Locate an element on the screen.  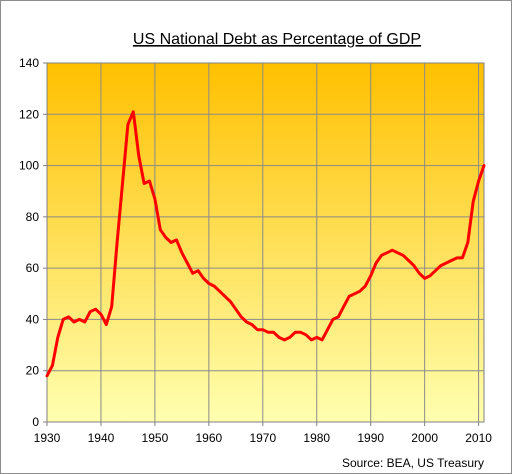
x-tick-label: 1960 is located at coordinates (209, 438).